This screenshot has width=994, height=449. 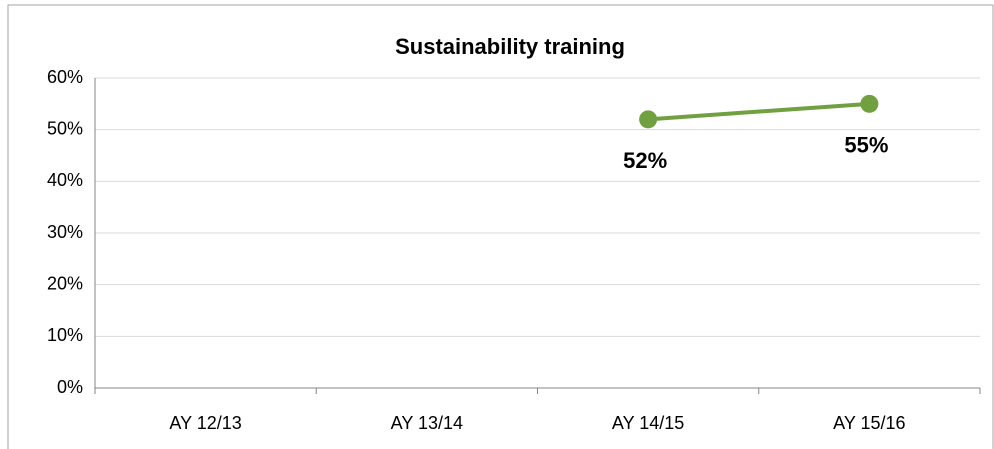 What do you see at coordinates (65, 77) in the screenshot?
I see `y-tick-label: 60%` at bounding box center [65, 77].